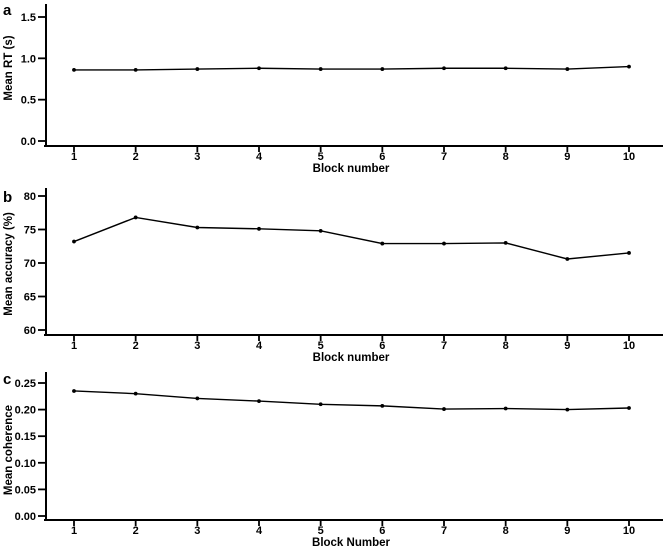 The width and height of the screenshot is (669, 553). Describe the element at coordinates (28, 18) in the screenshot. I see `y-tick-label: 1.5` at that location.